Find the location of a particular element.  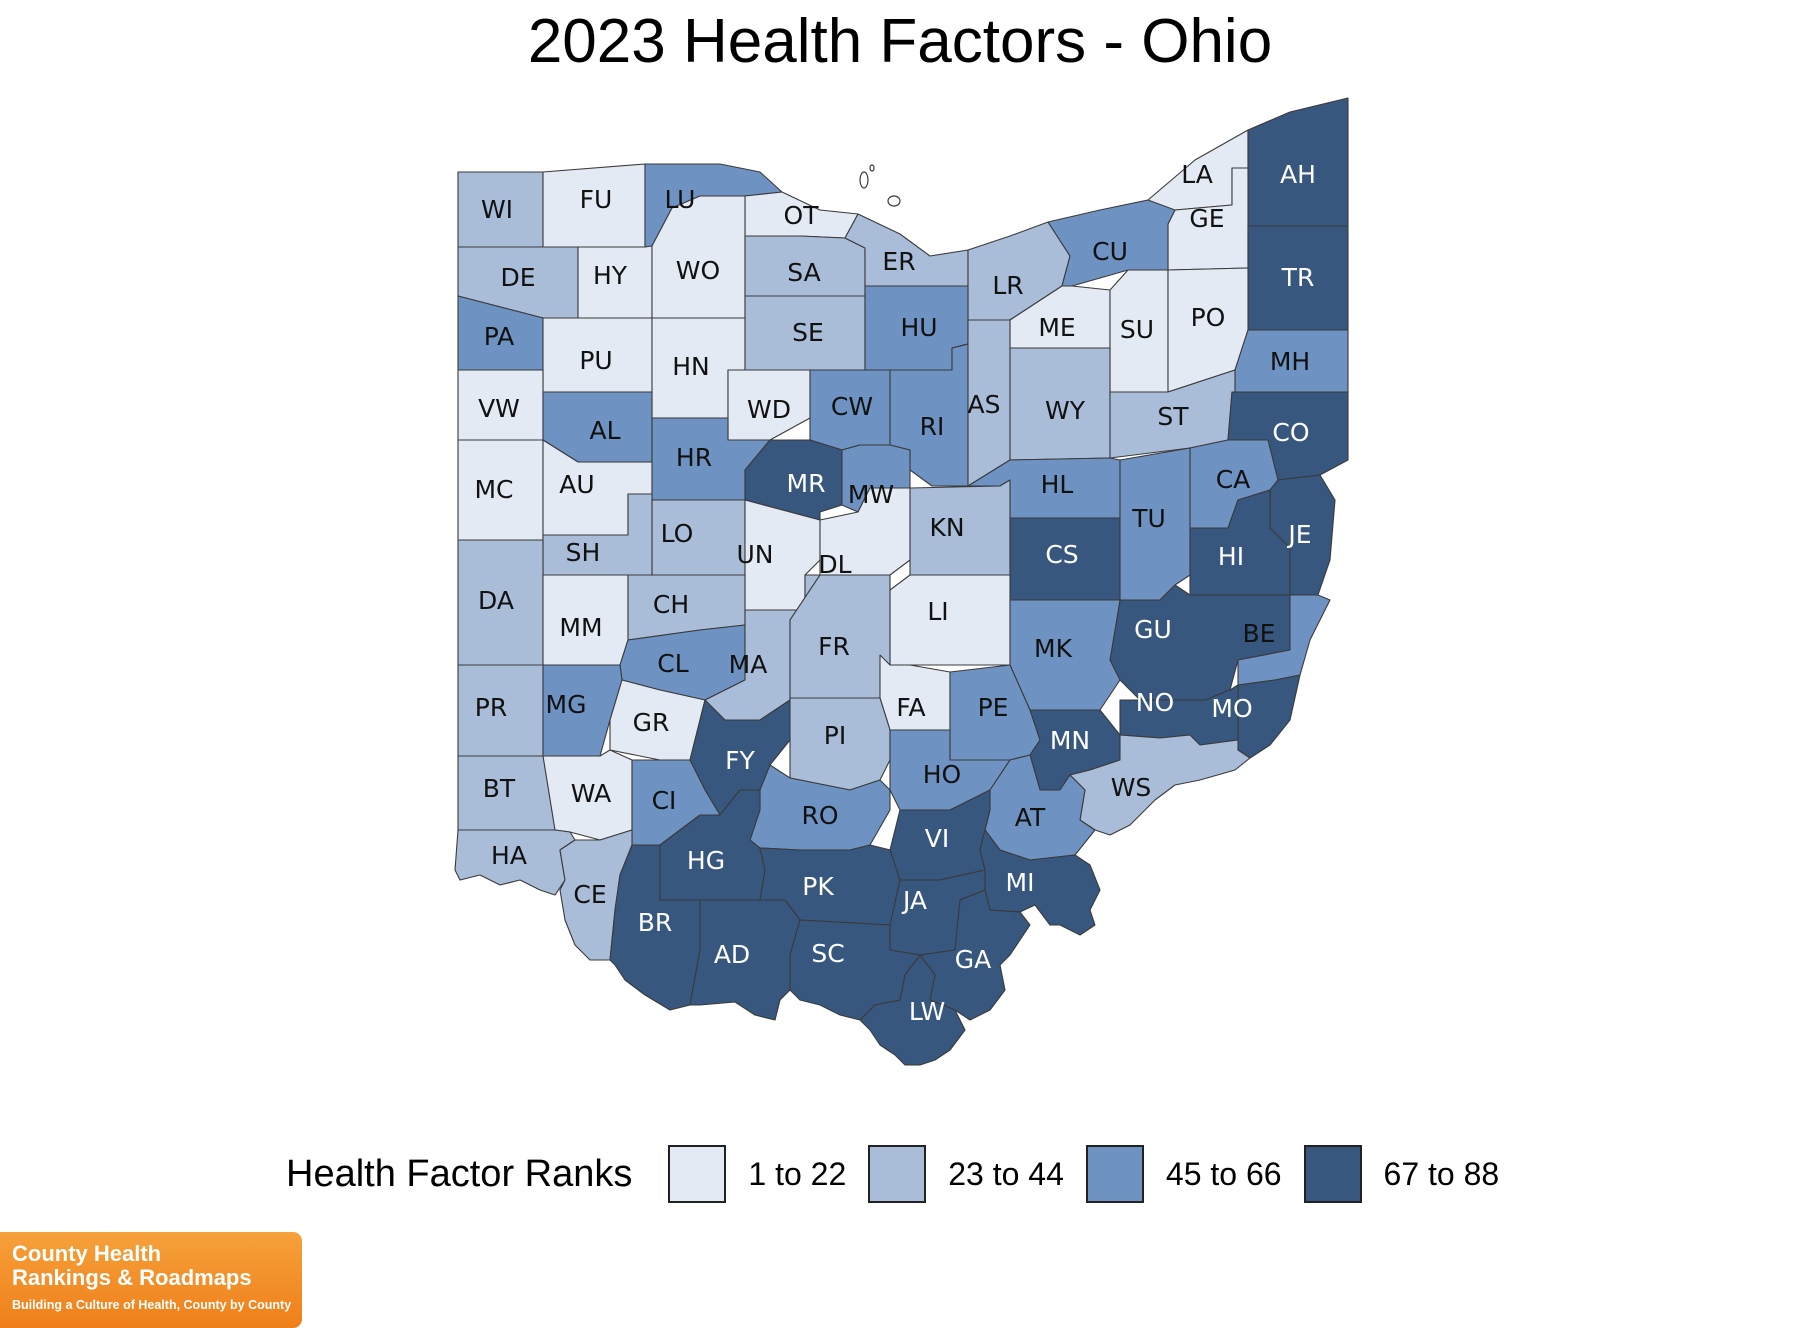

legend-label: 1 to 22 is located at coordinates (797, 1173).